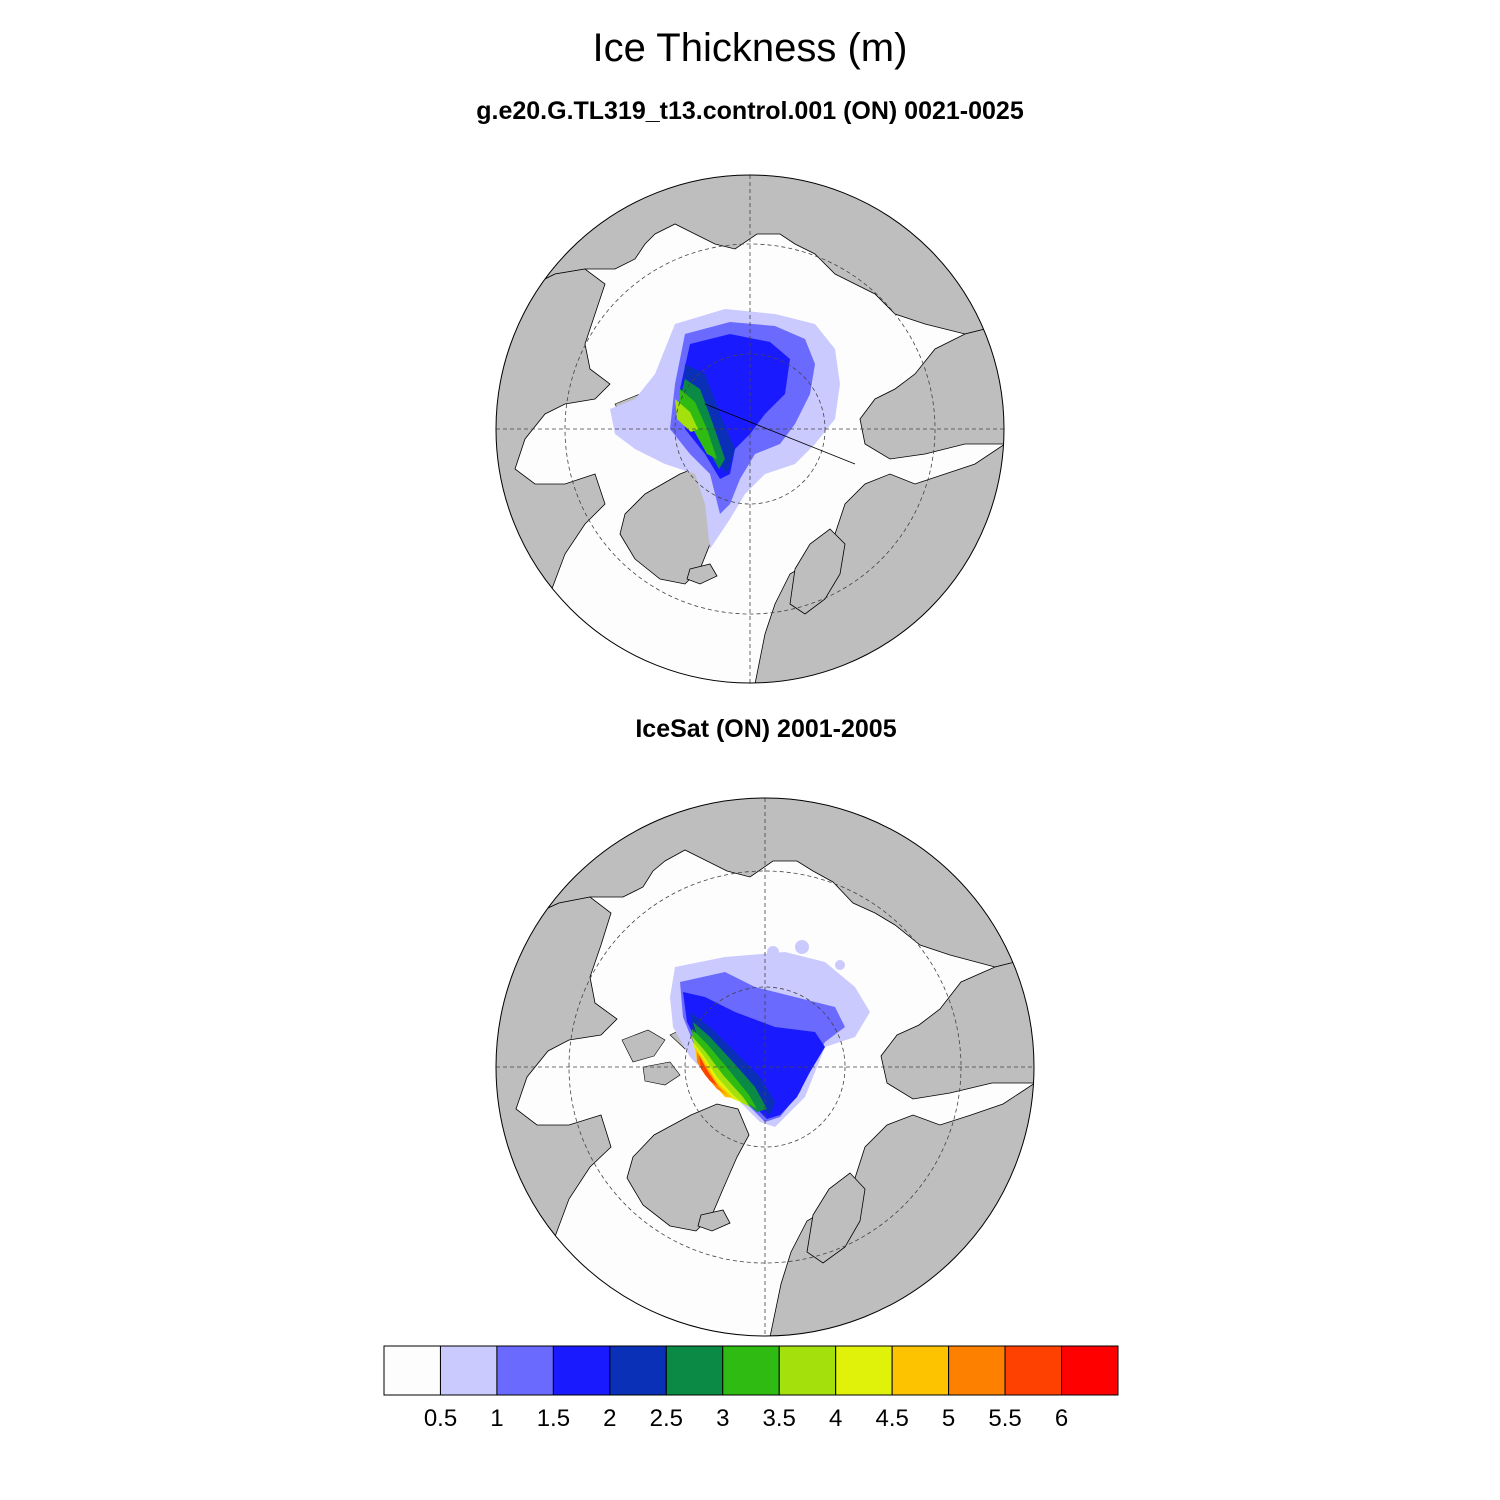 The image size is (1500, 1500). Describe the element at coordinates (892, 1418) in the screenshot. I see `colorbar-tick-label: 4.5` at that location.